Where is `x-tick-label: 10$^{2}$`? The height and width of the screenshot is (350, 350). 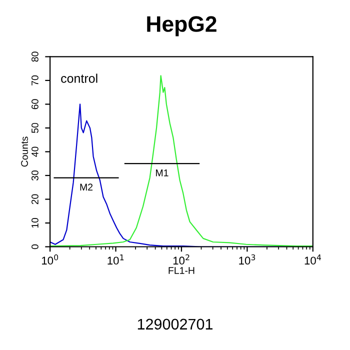 x-tick-label: 10$^{2}$ is located at coordinates (181, 259).